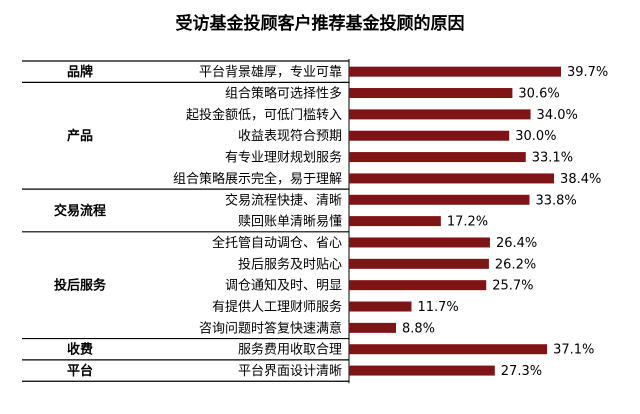  What do you see at coordinates (555, 200) in the screenshot?
I see `value-label-6: 33.8%` at bounding box center [555, 200].